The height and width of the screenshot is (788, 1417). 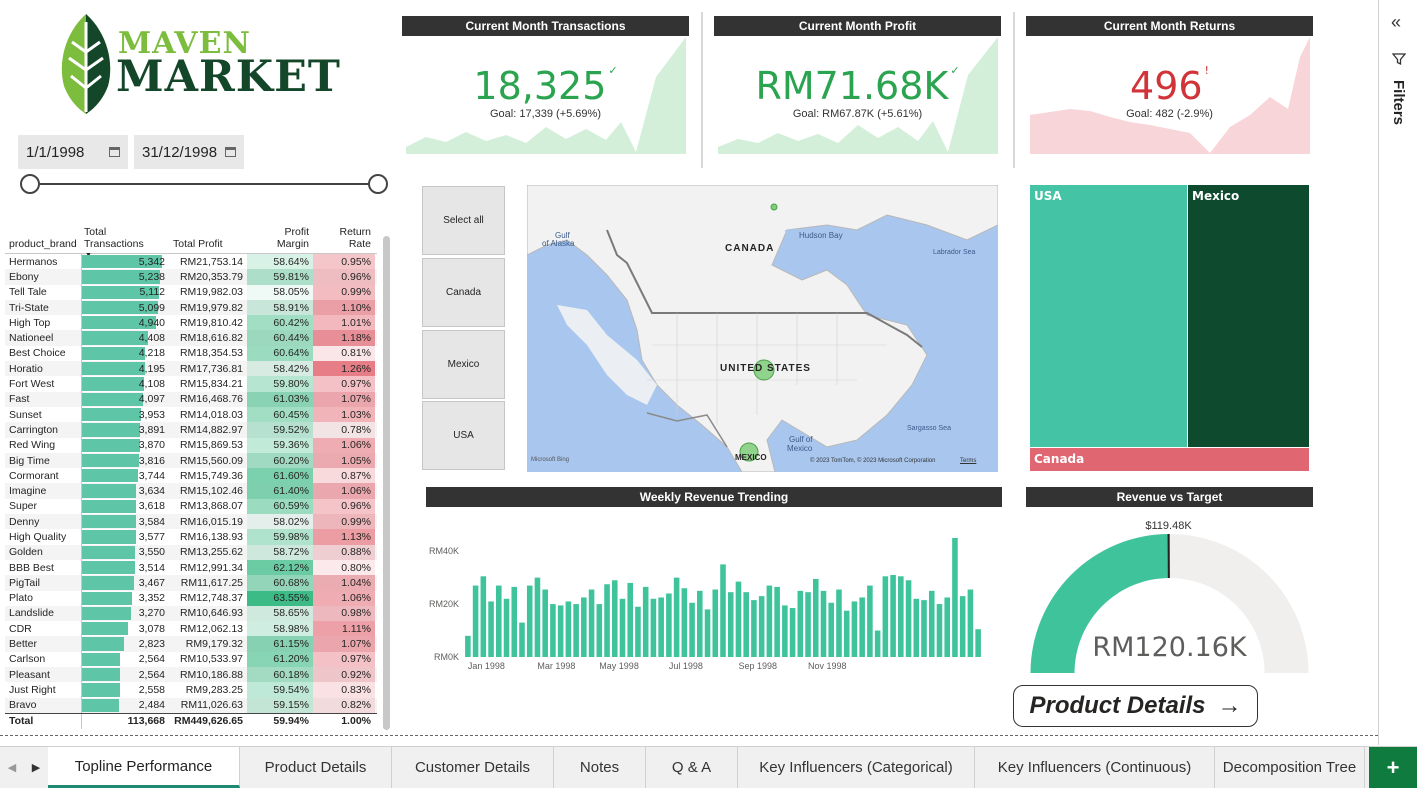 What do you see at coordinates (43, 244) in the screenshot?
I see `header-product-brand: product_brand` at bounding box center [43, 244].